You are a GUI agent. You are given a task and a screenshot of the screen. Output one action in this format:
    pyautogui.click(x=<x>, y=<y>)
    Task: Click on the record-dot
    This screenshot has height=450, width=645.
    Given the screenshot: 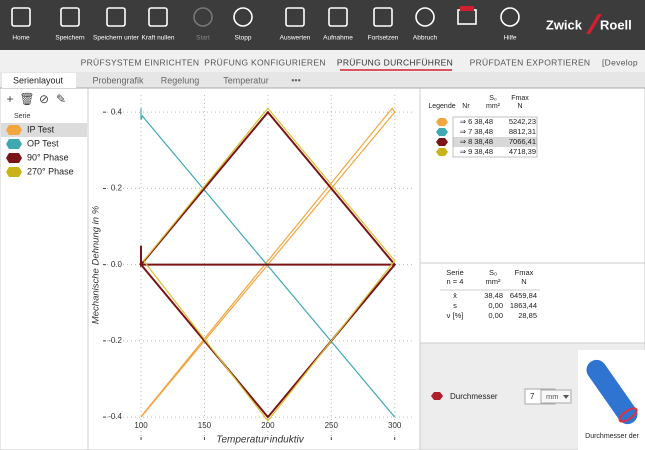 What is the action you would take?
    pyautogui.click(x=467, y=8)
    